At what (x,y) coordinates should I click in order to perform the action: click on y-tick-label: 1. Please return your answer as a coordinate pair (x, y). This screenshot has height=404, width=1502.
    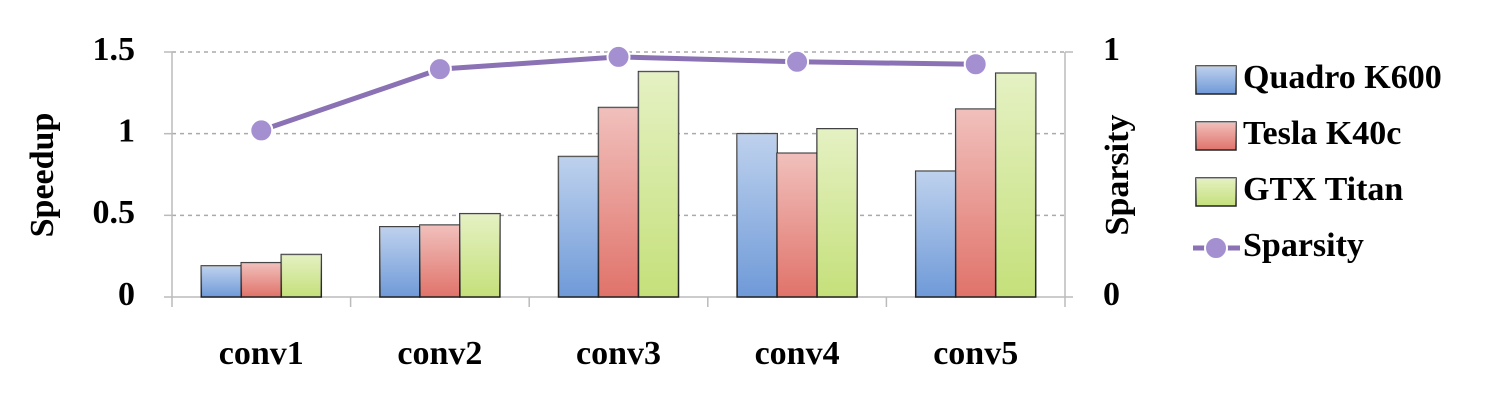
    Looking at the image, I should click on (126, 130).